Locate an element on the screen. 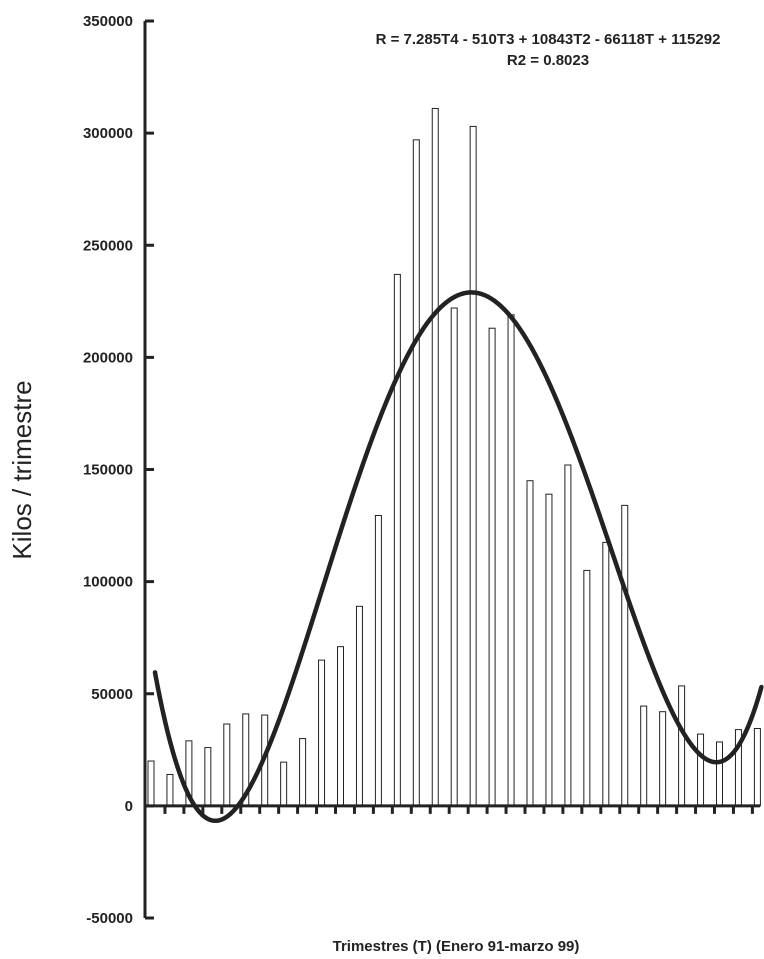 This screenshot has height=959, width=764. y-tick-label: 300000 is located at coordinates (108, 133).